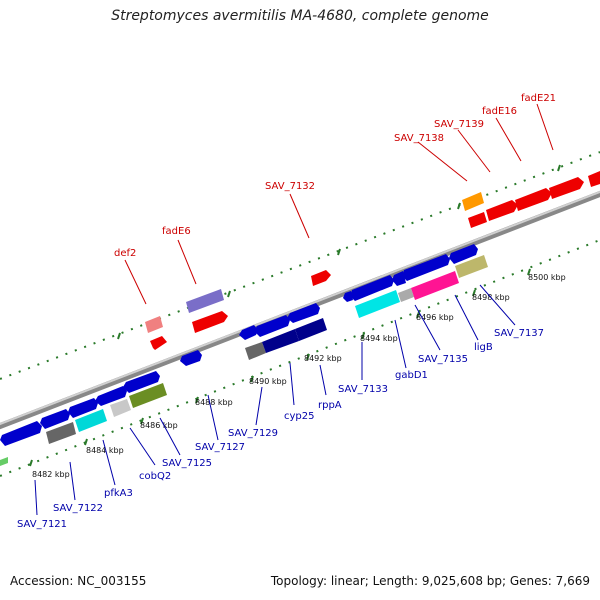  What do you see at coordinates (214, 402) in the screenshot?
I see `tick-label: 8488 kbp` at bounding box center [214, 402].